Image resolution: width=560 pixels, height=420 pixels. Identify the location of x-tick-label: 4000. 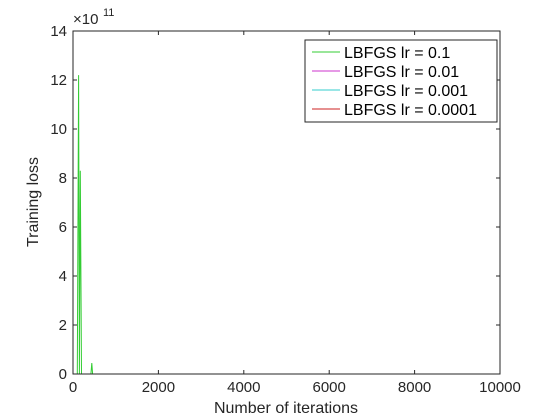
(243, 387).